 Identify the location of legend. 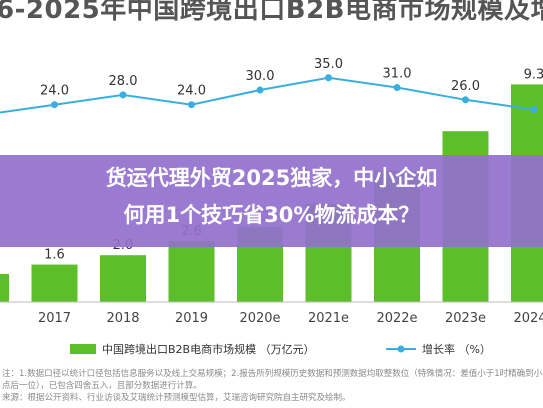
(243, 349).